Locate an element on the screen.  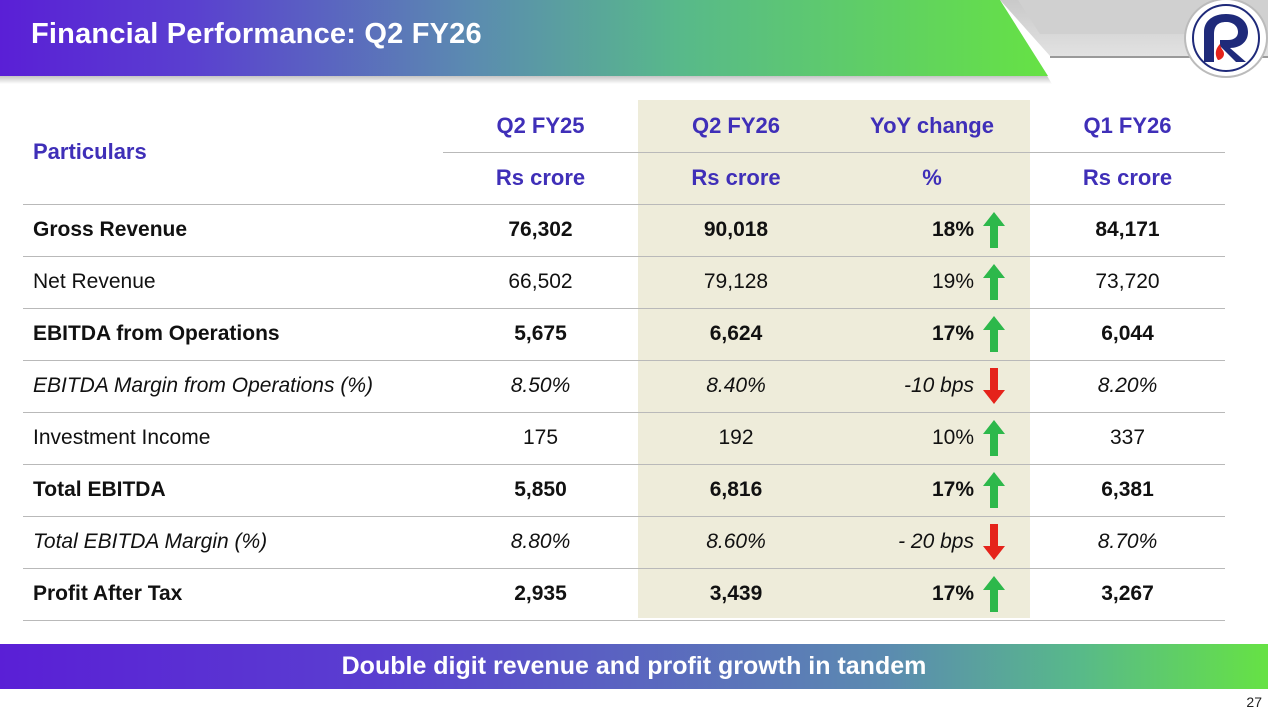
cell-q2fy25: 8.80% is located at coordinates (540, 541).